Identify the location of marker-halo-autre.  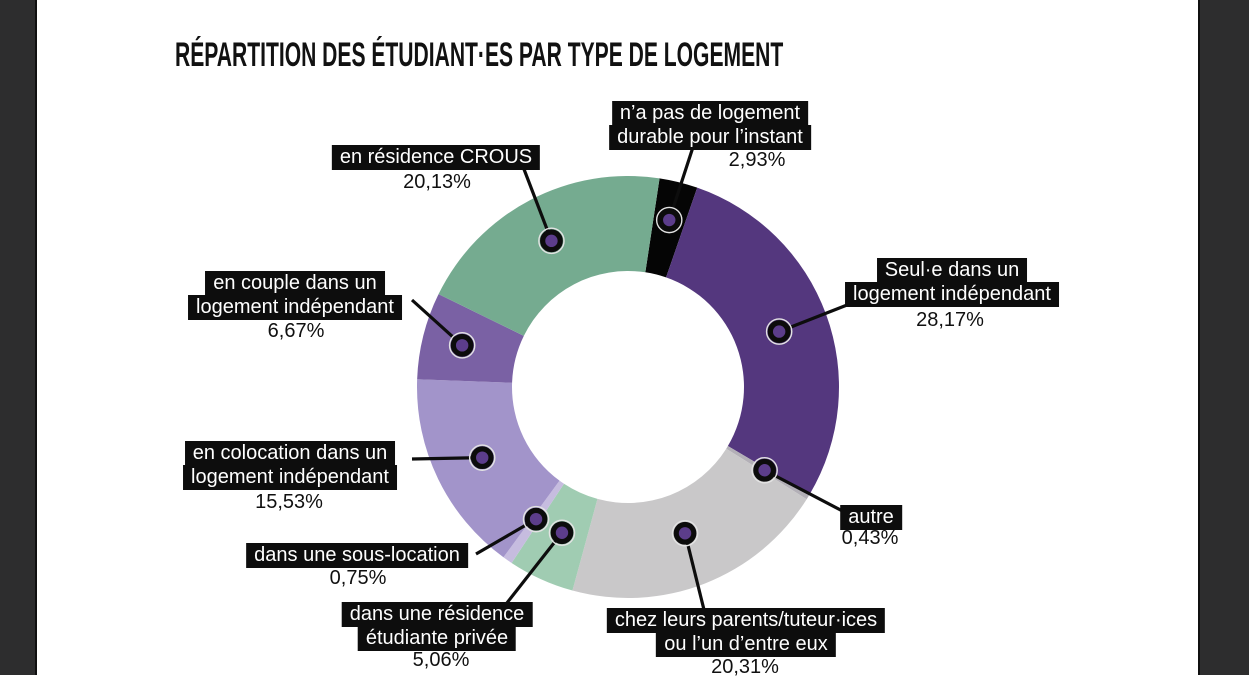
(764, 470).